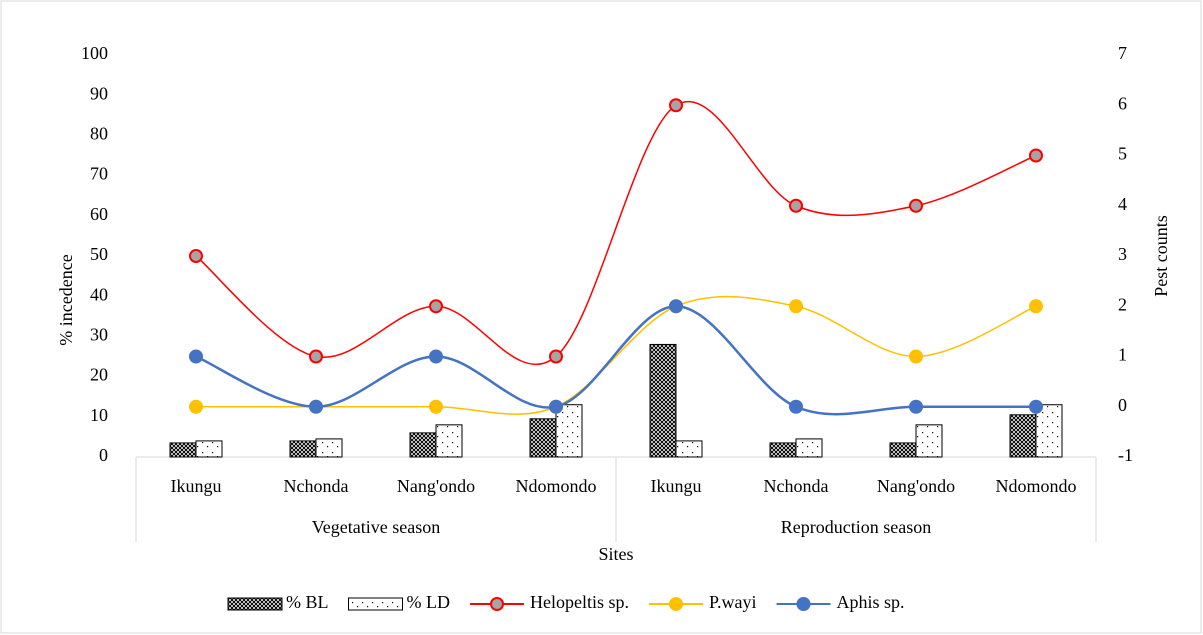 The width and height of the screenshot is (1203, 635). Describe the element at coordinates (307, 602) in the screenshot. I see `legend-label: % BL` at that location.